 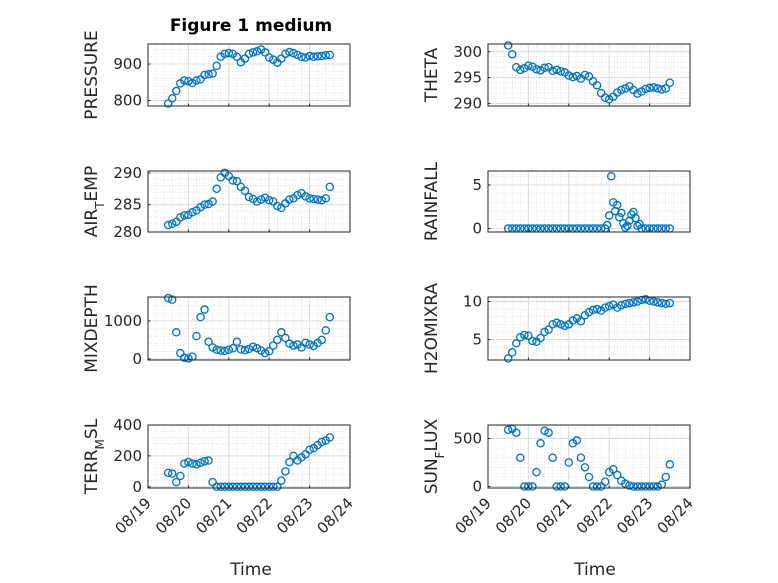 I want to click on y-axis-label-6: H2OMIXRA, so click(x=432, y=328).